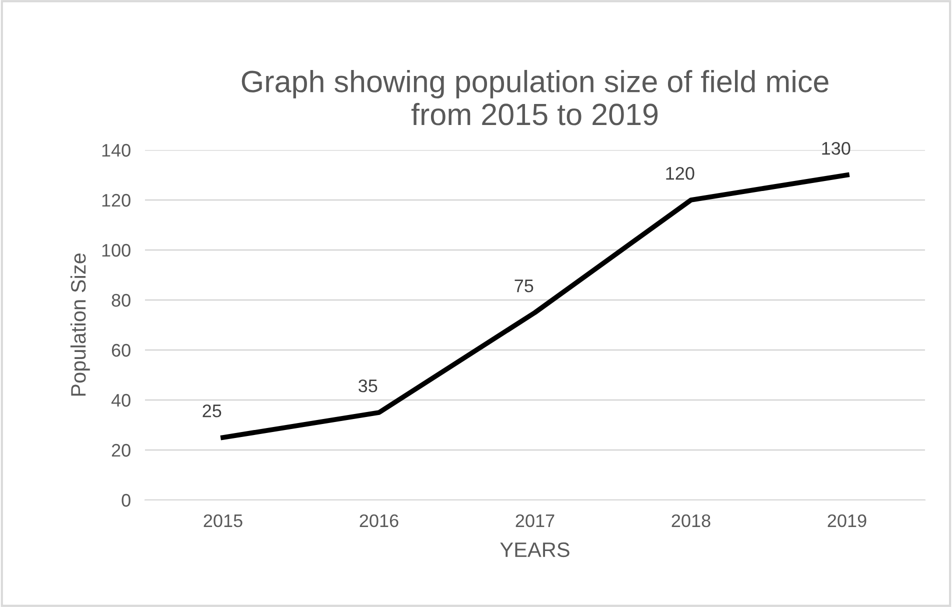 The height and width of the screenshot is (607, 952). I want to click on y-tick-label: 120, so click(116, 200).